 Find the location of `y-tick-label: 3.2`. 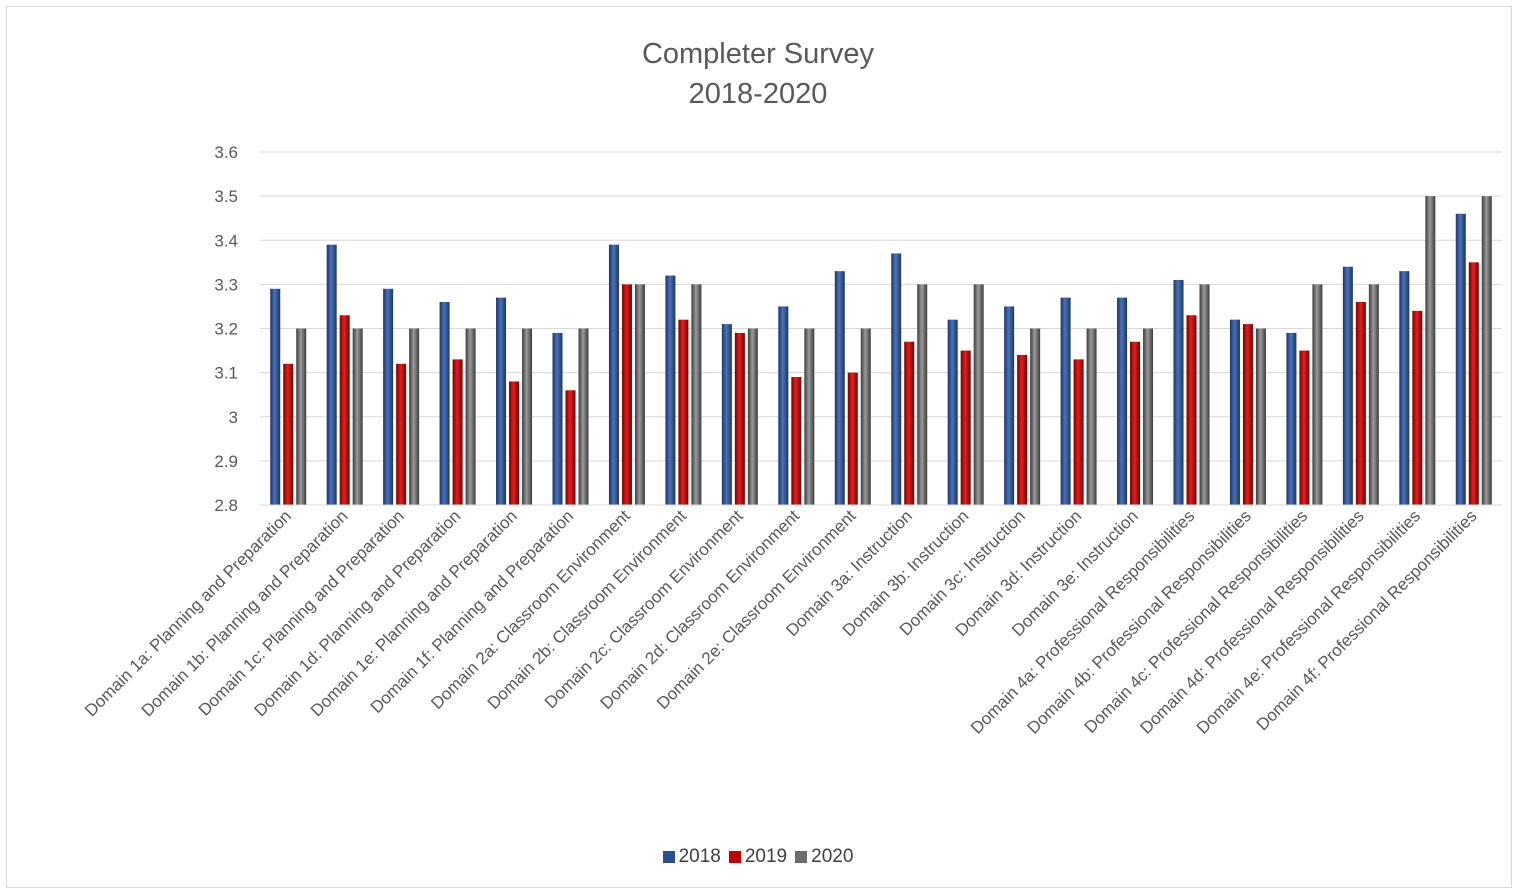

y-tick-label: 3.2 is located at coordinates (226, 329).